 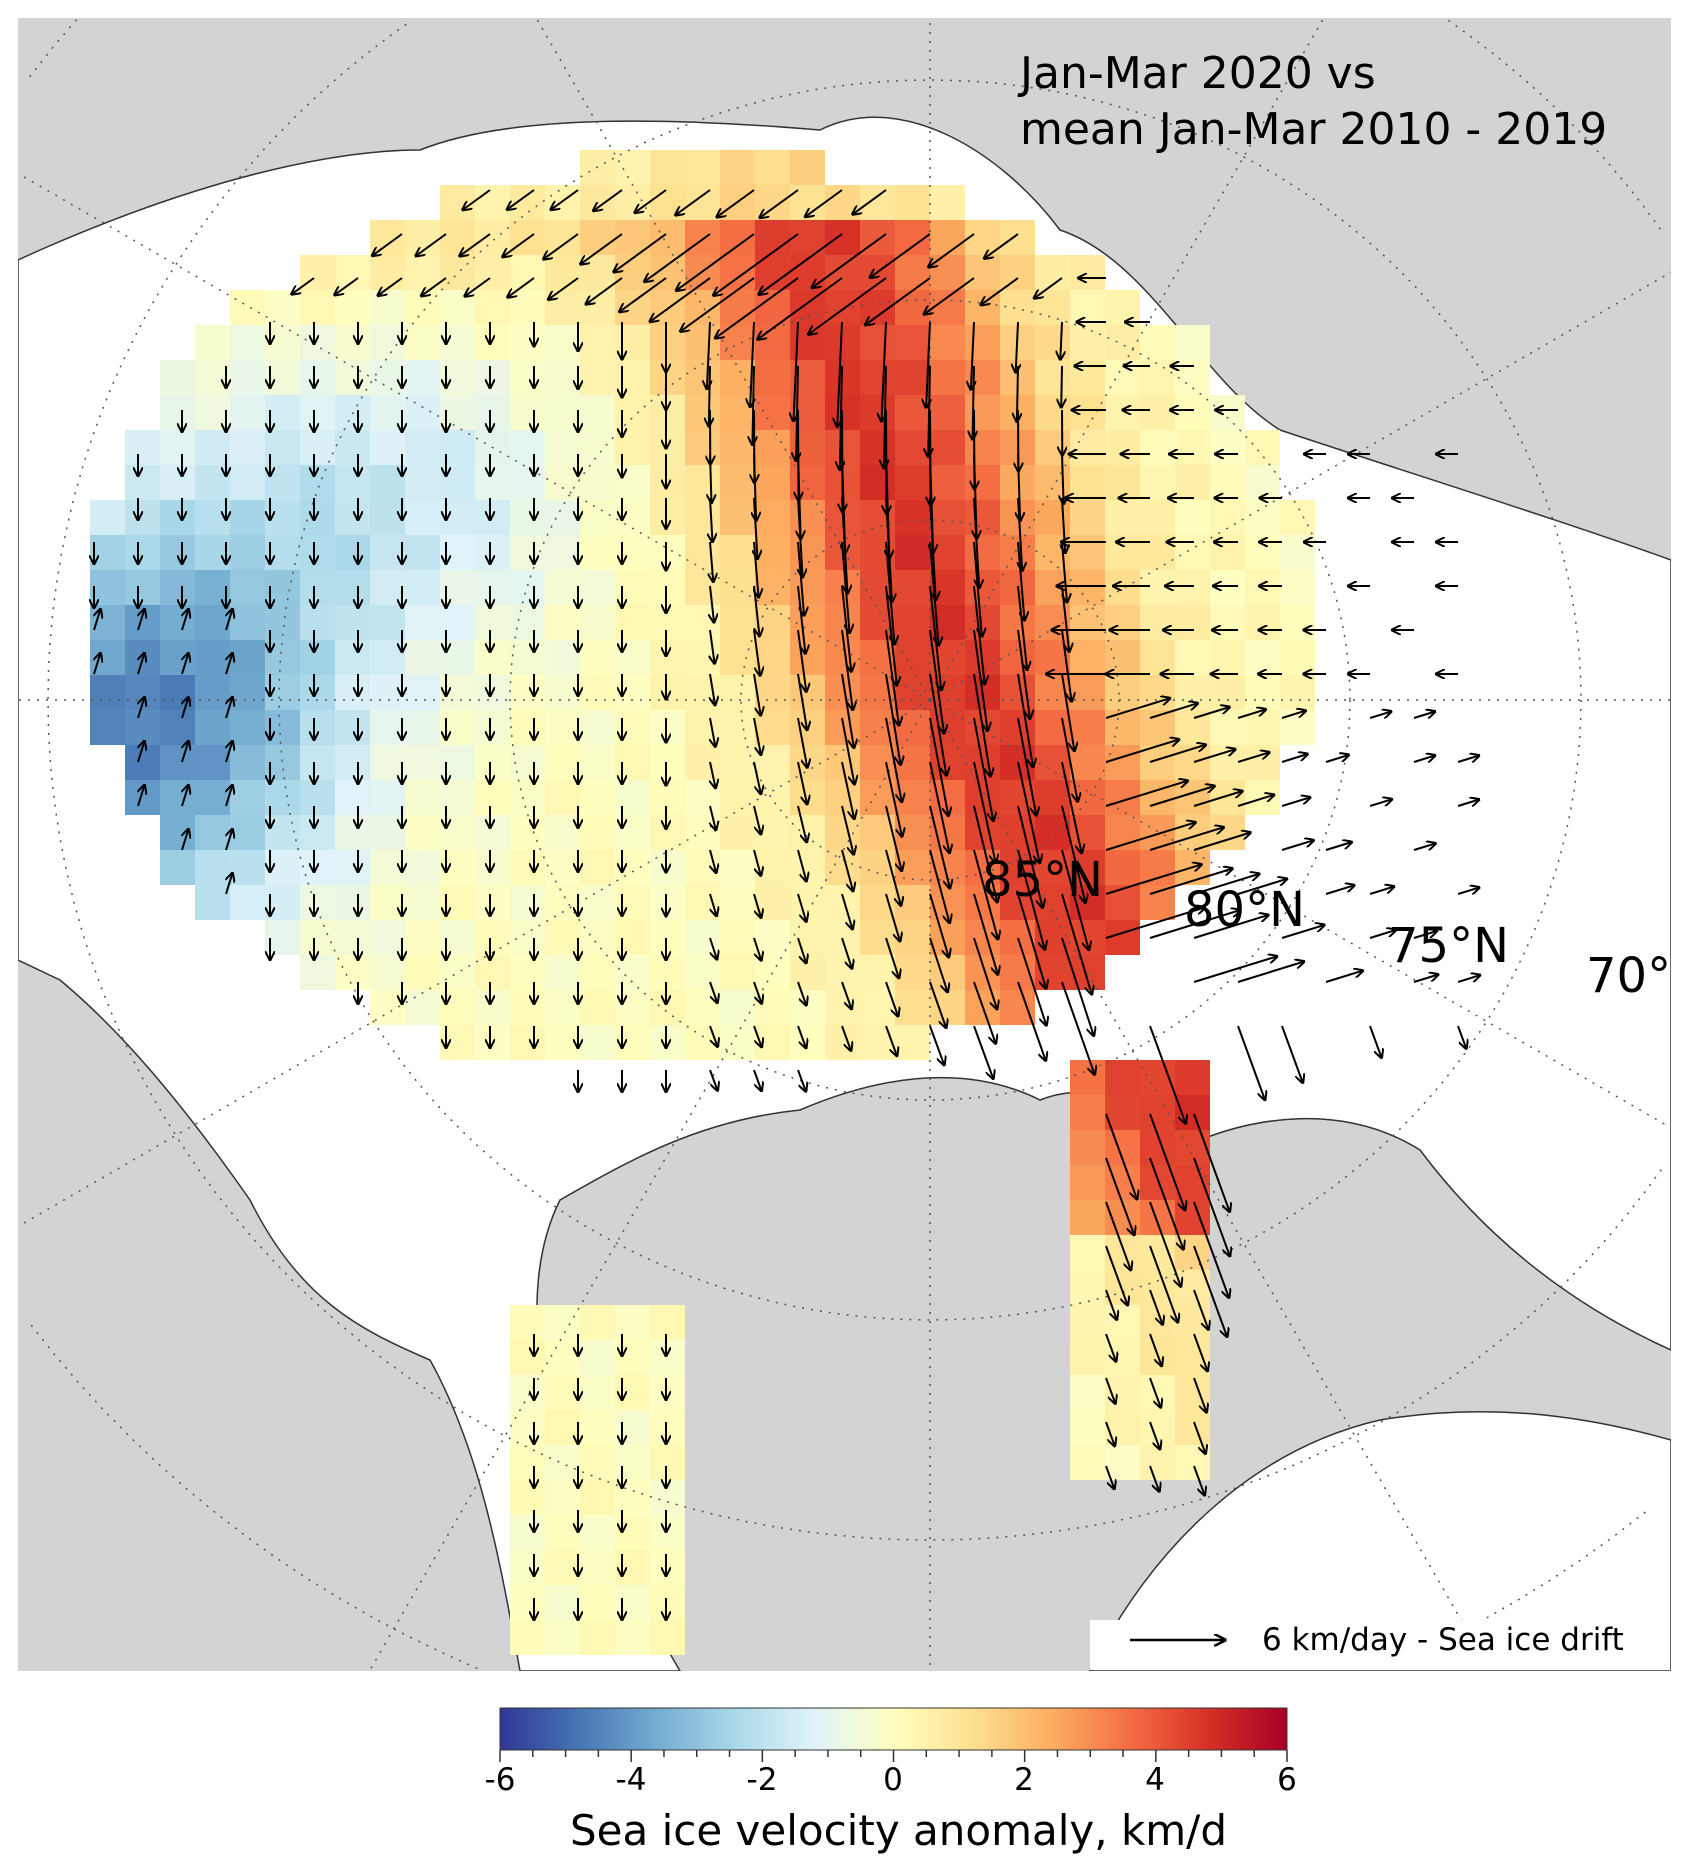 I want to click on colorbar-tick-label: -4, so click(x=631, y=1780).